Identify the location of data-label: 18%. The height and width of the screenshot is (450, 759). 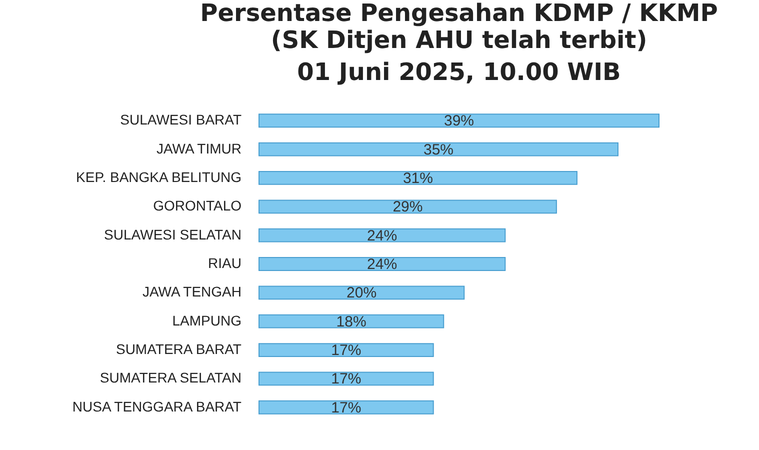
(351, 321).